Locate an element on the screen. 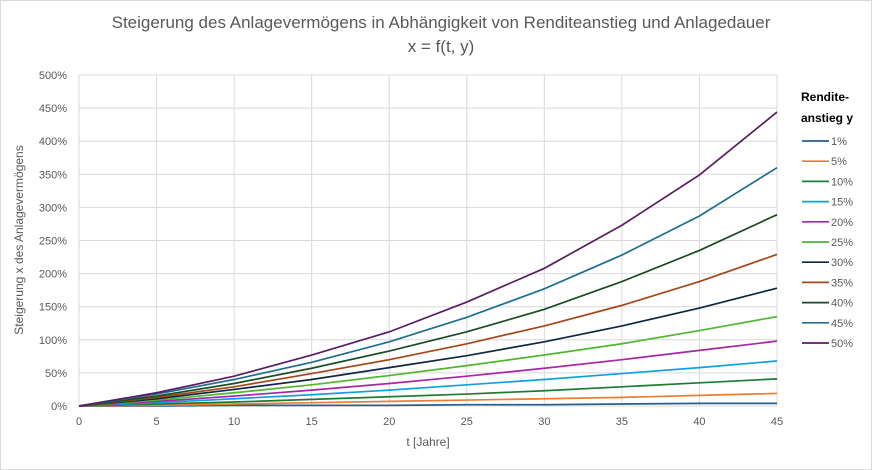 This screenshot has height=470, width=872. legend-item: 5% is located at coordinates (824, 162).